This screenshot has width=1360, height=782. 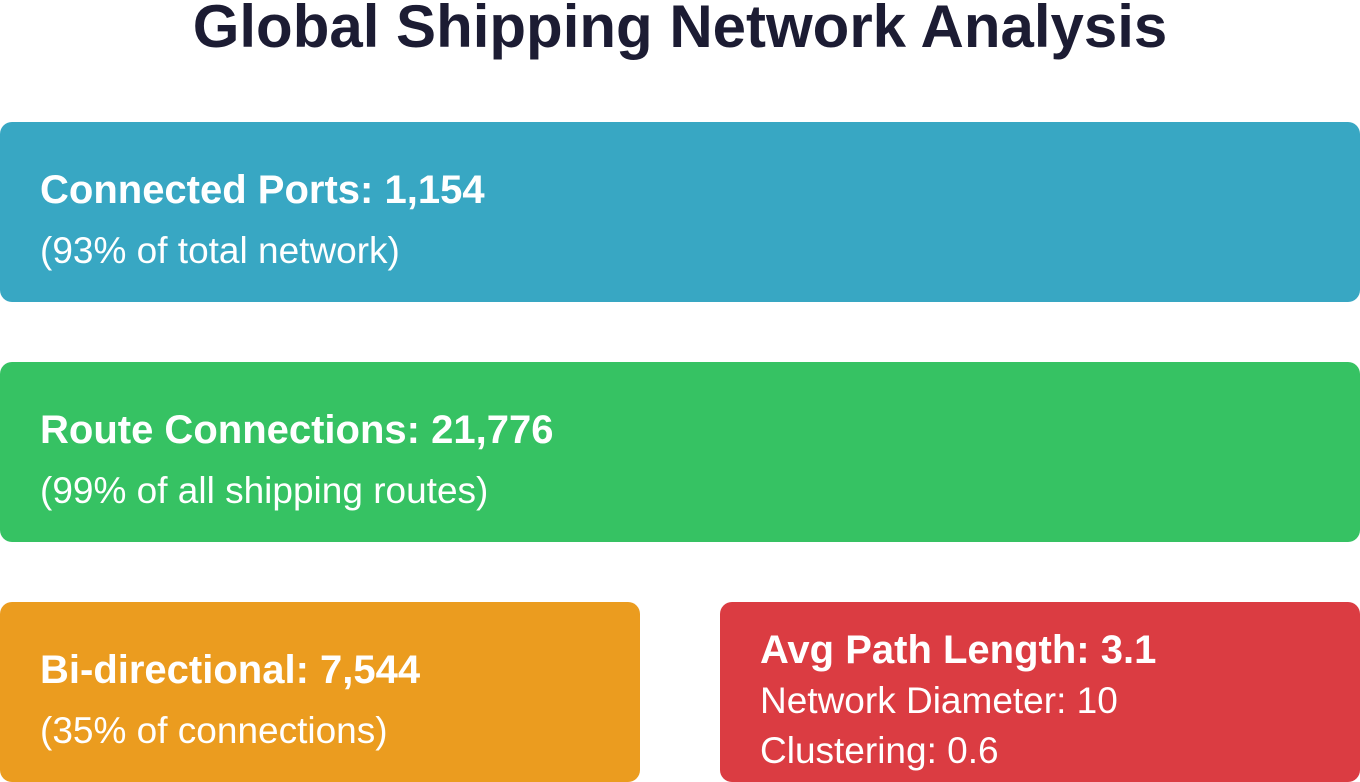 I want to click on card-heading: Avg Path Length: 3.1, so click(x=958, y=650).